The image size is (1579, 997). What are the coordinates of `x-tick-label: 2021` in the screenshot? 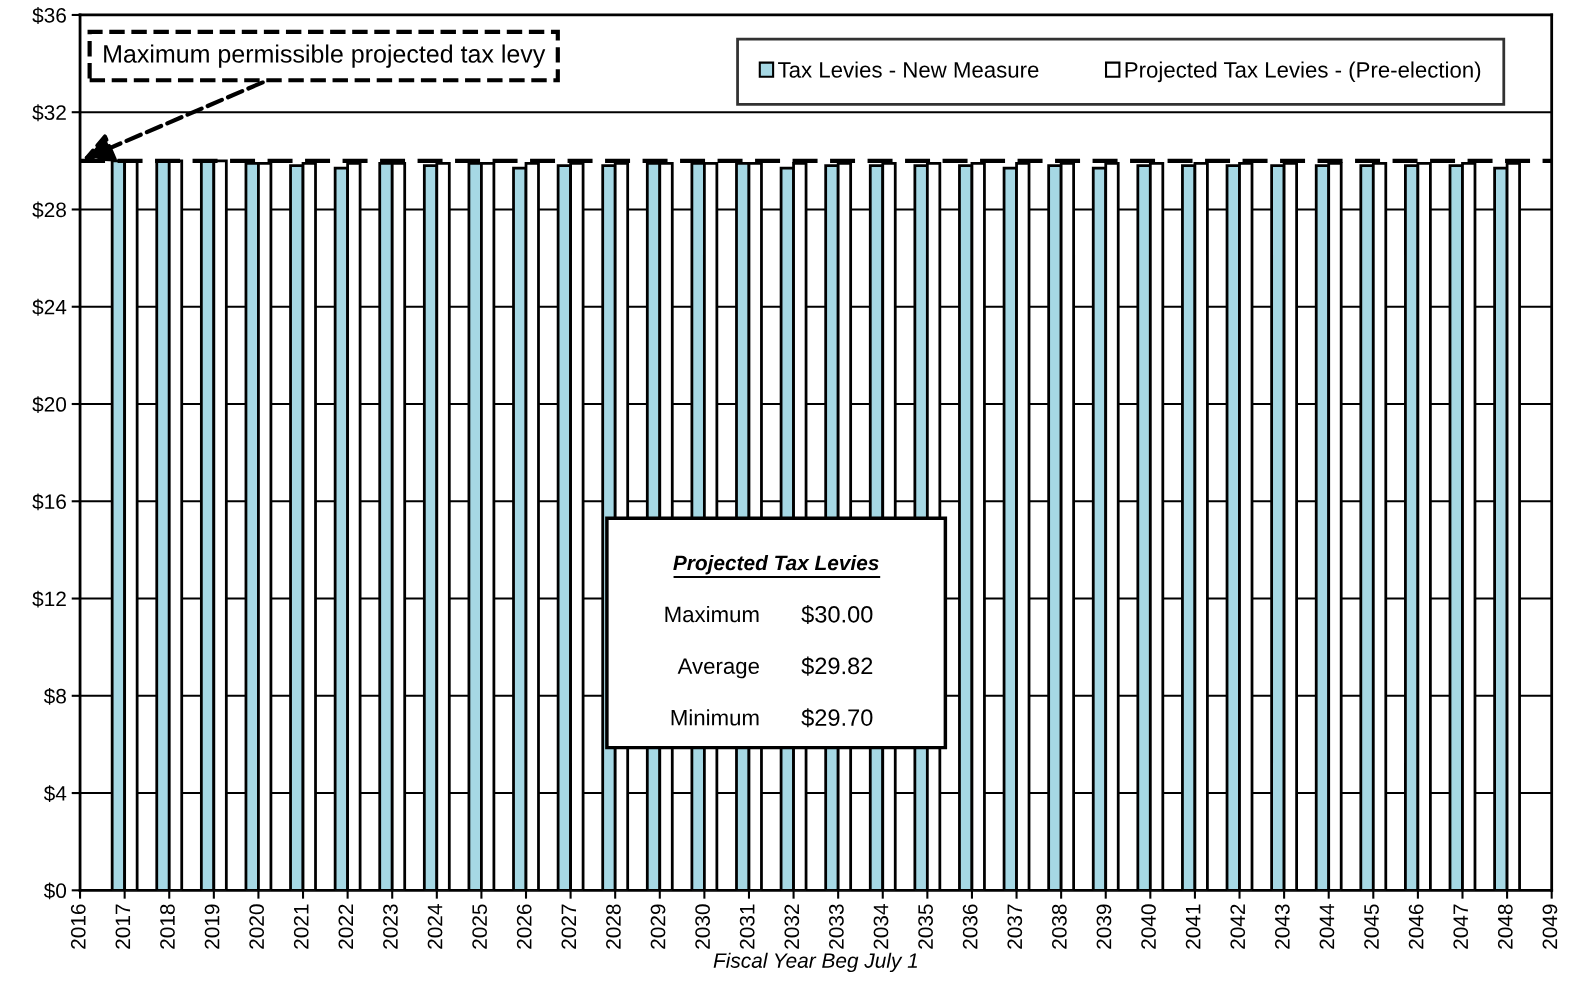 It's located at (301, 926).